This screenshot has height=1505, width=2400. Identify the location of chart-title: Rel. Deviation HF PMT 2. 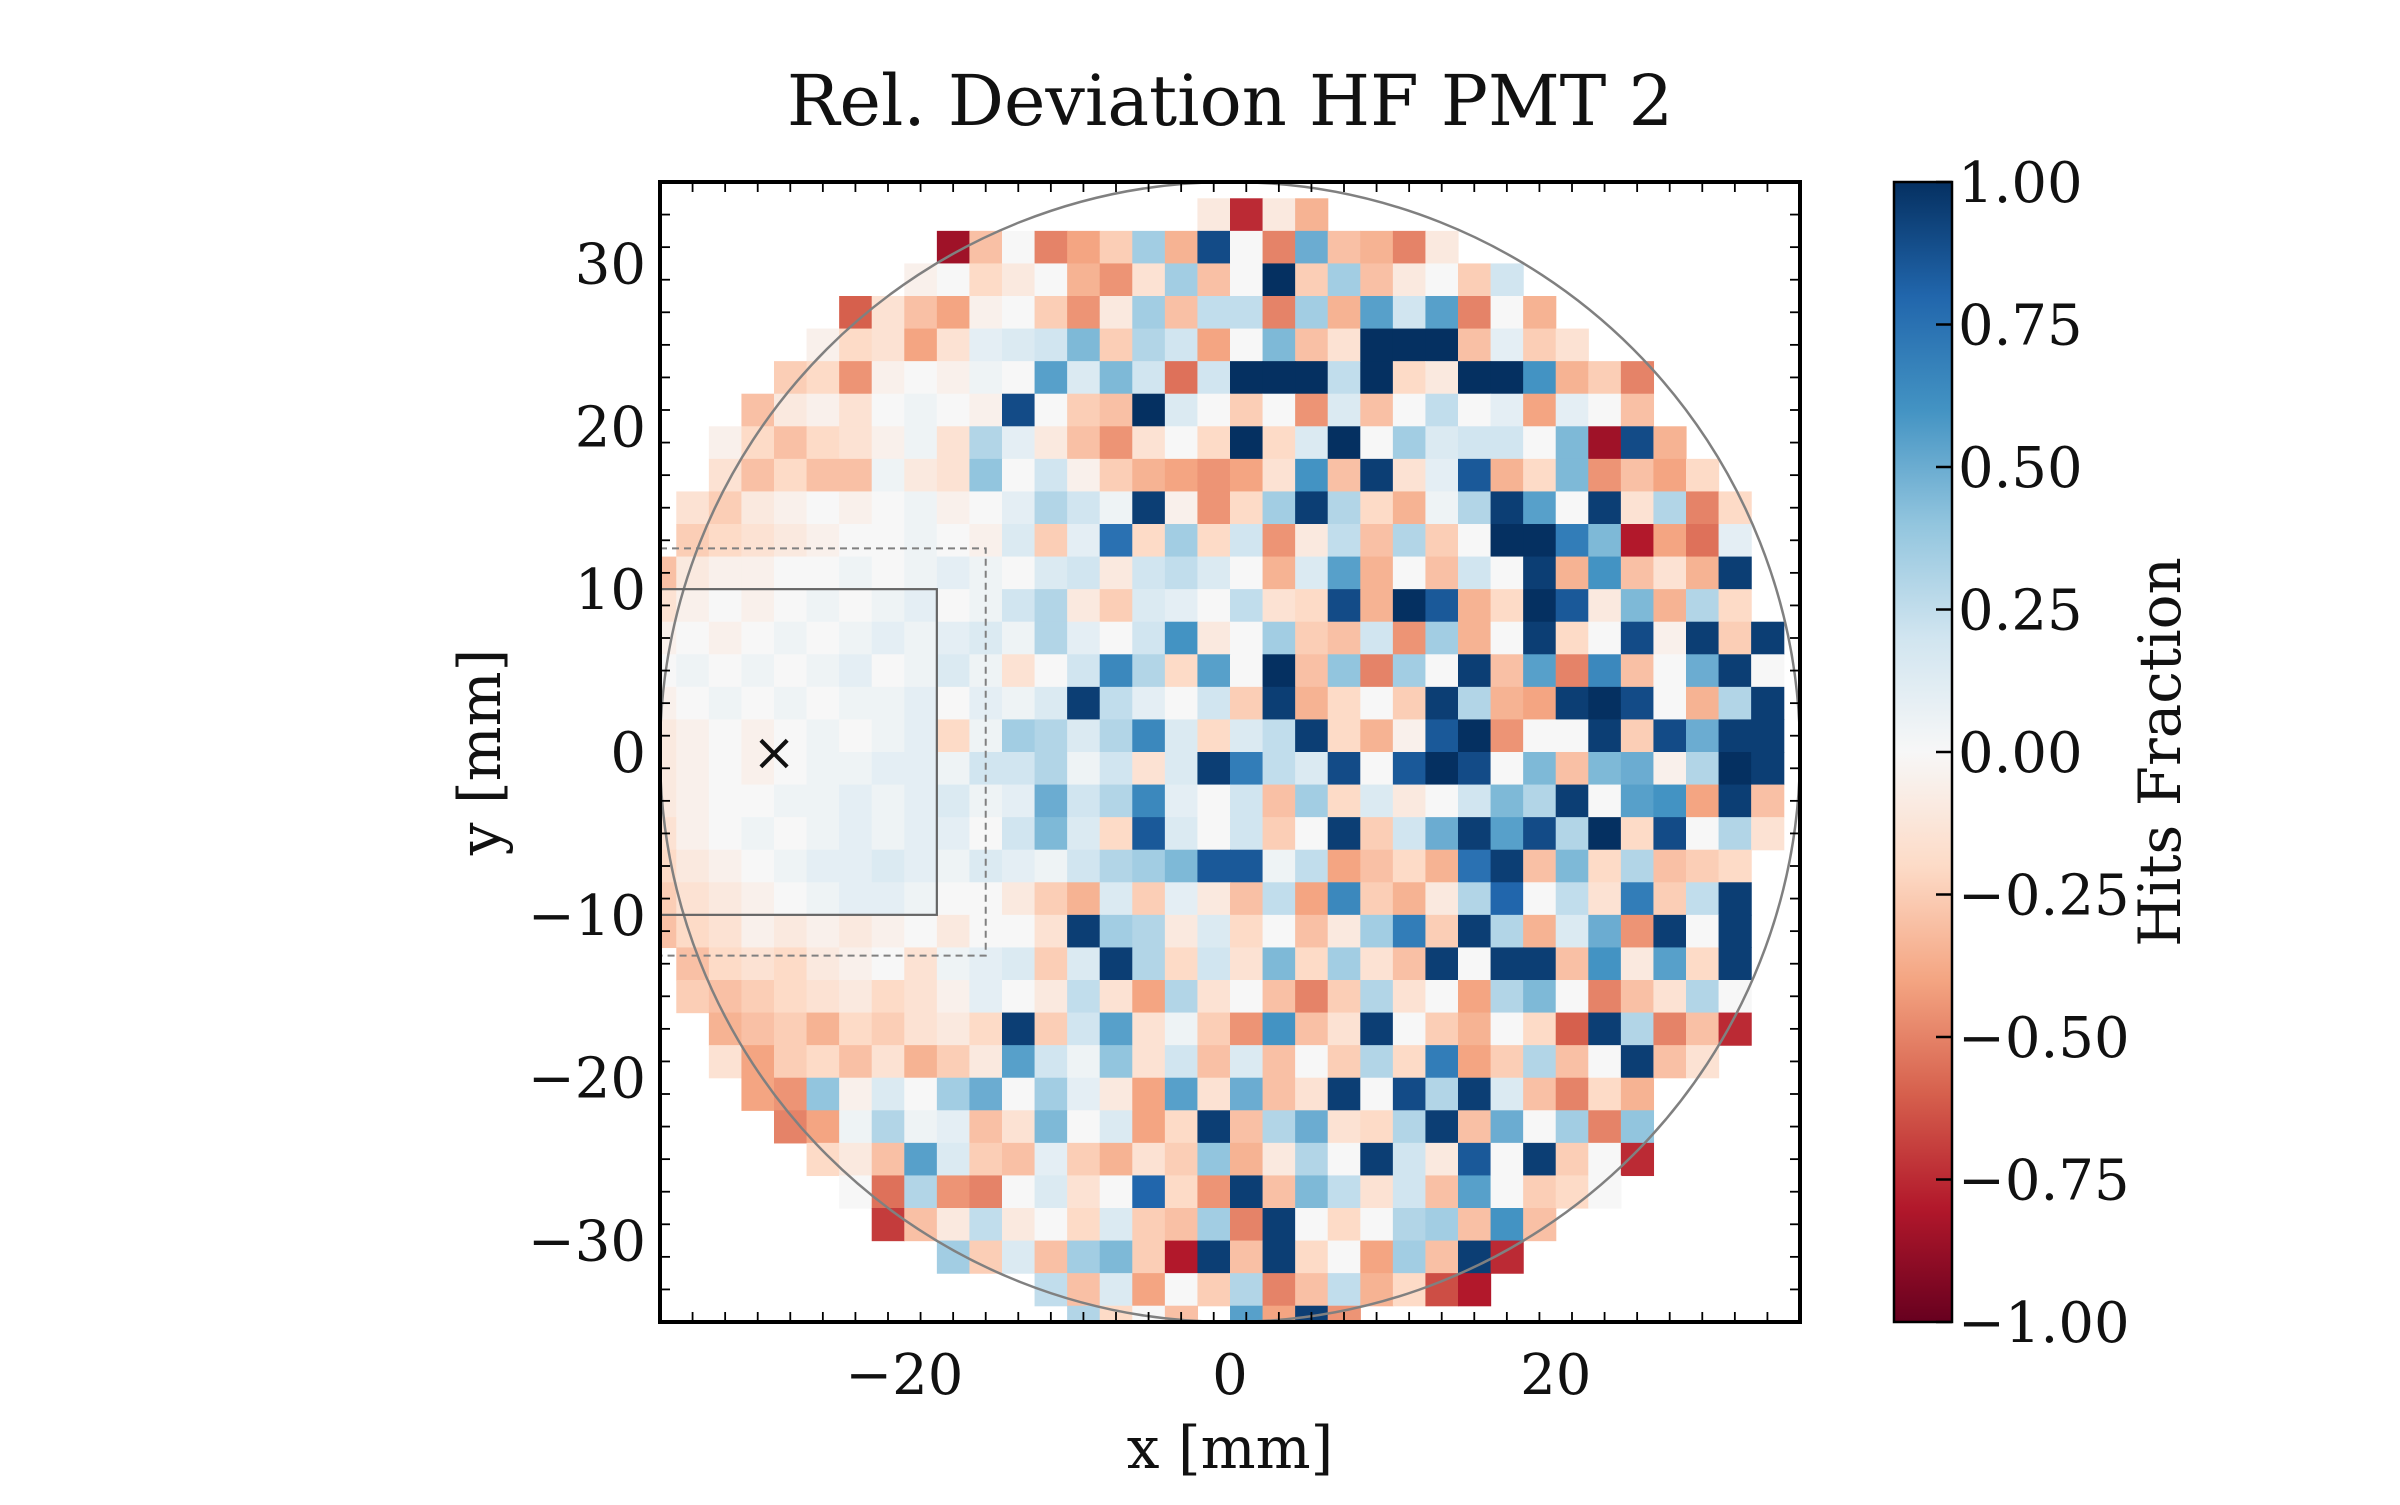
(1230, 101).